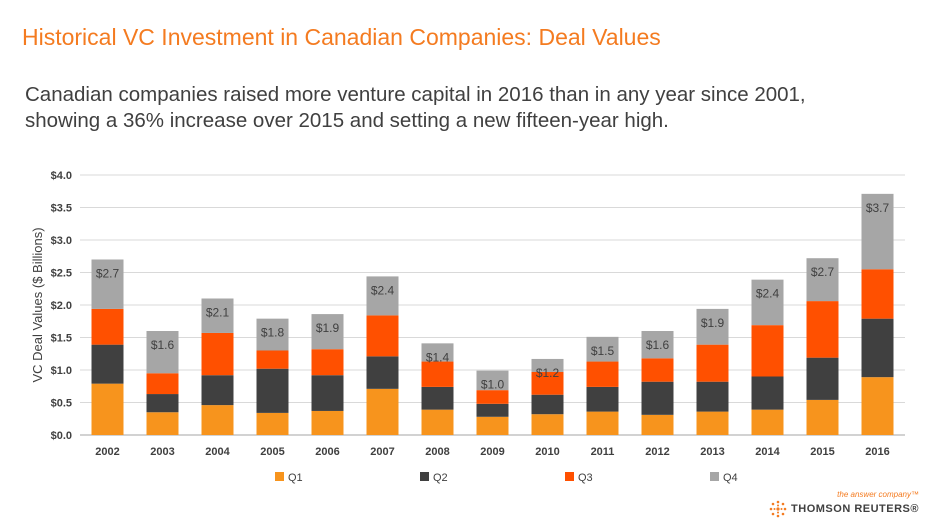  I want to click on total-label: $1.2, so click(548, 373).